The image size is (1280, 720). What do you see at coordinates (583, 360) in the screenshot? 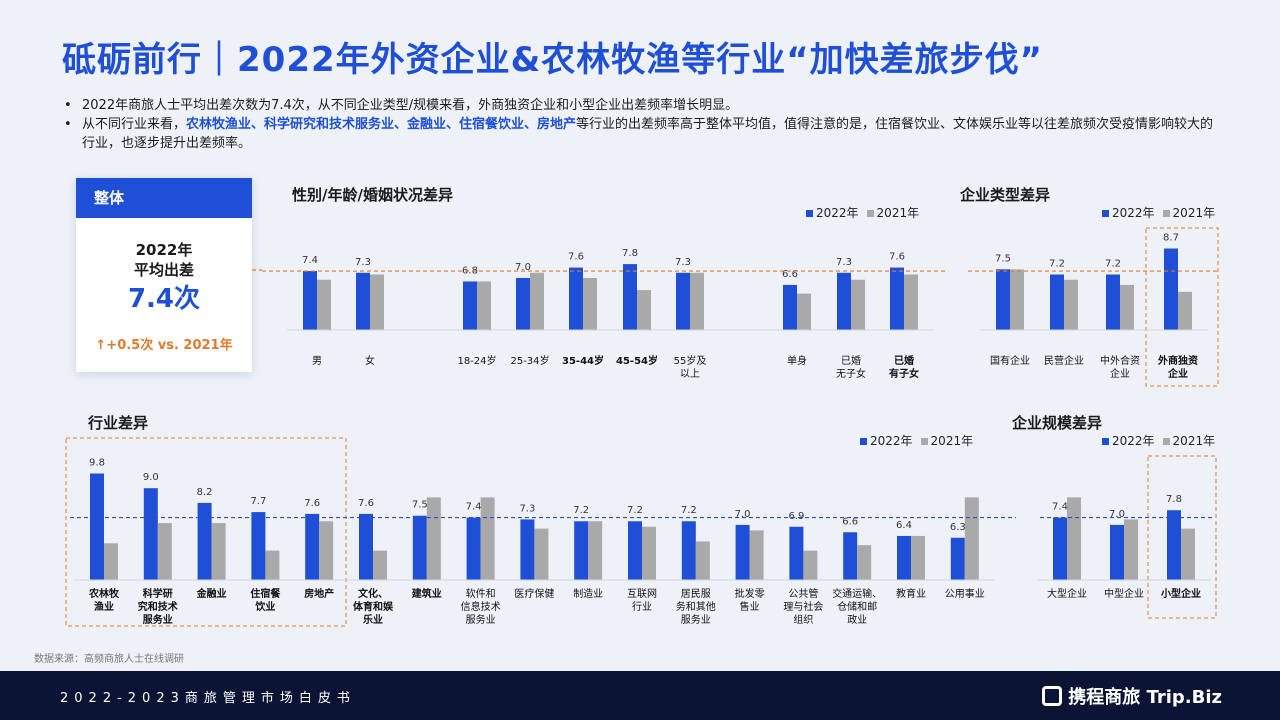
I see `category-label: 35-44岁` at bounding box center [583, 360].